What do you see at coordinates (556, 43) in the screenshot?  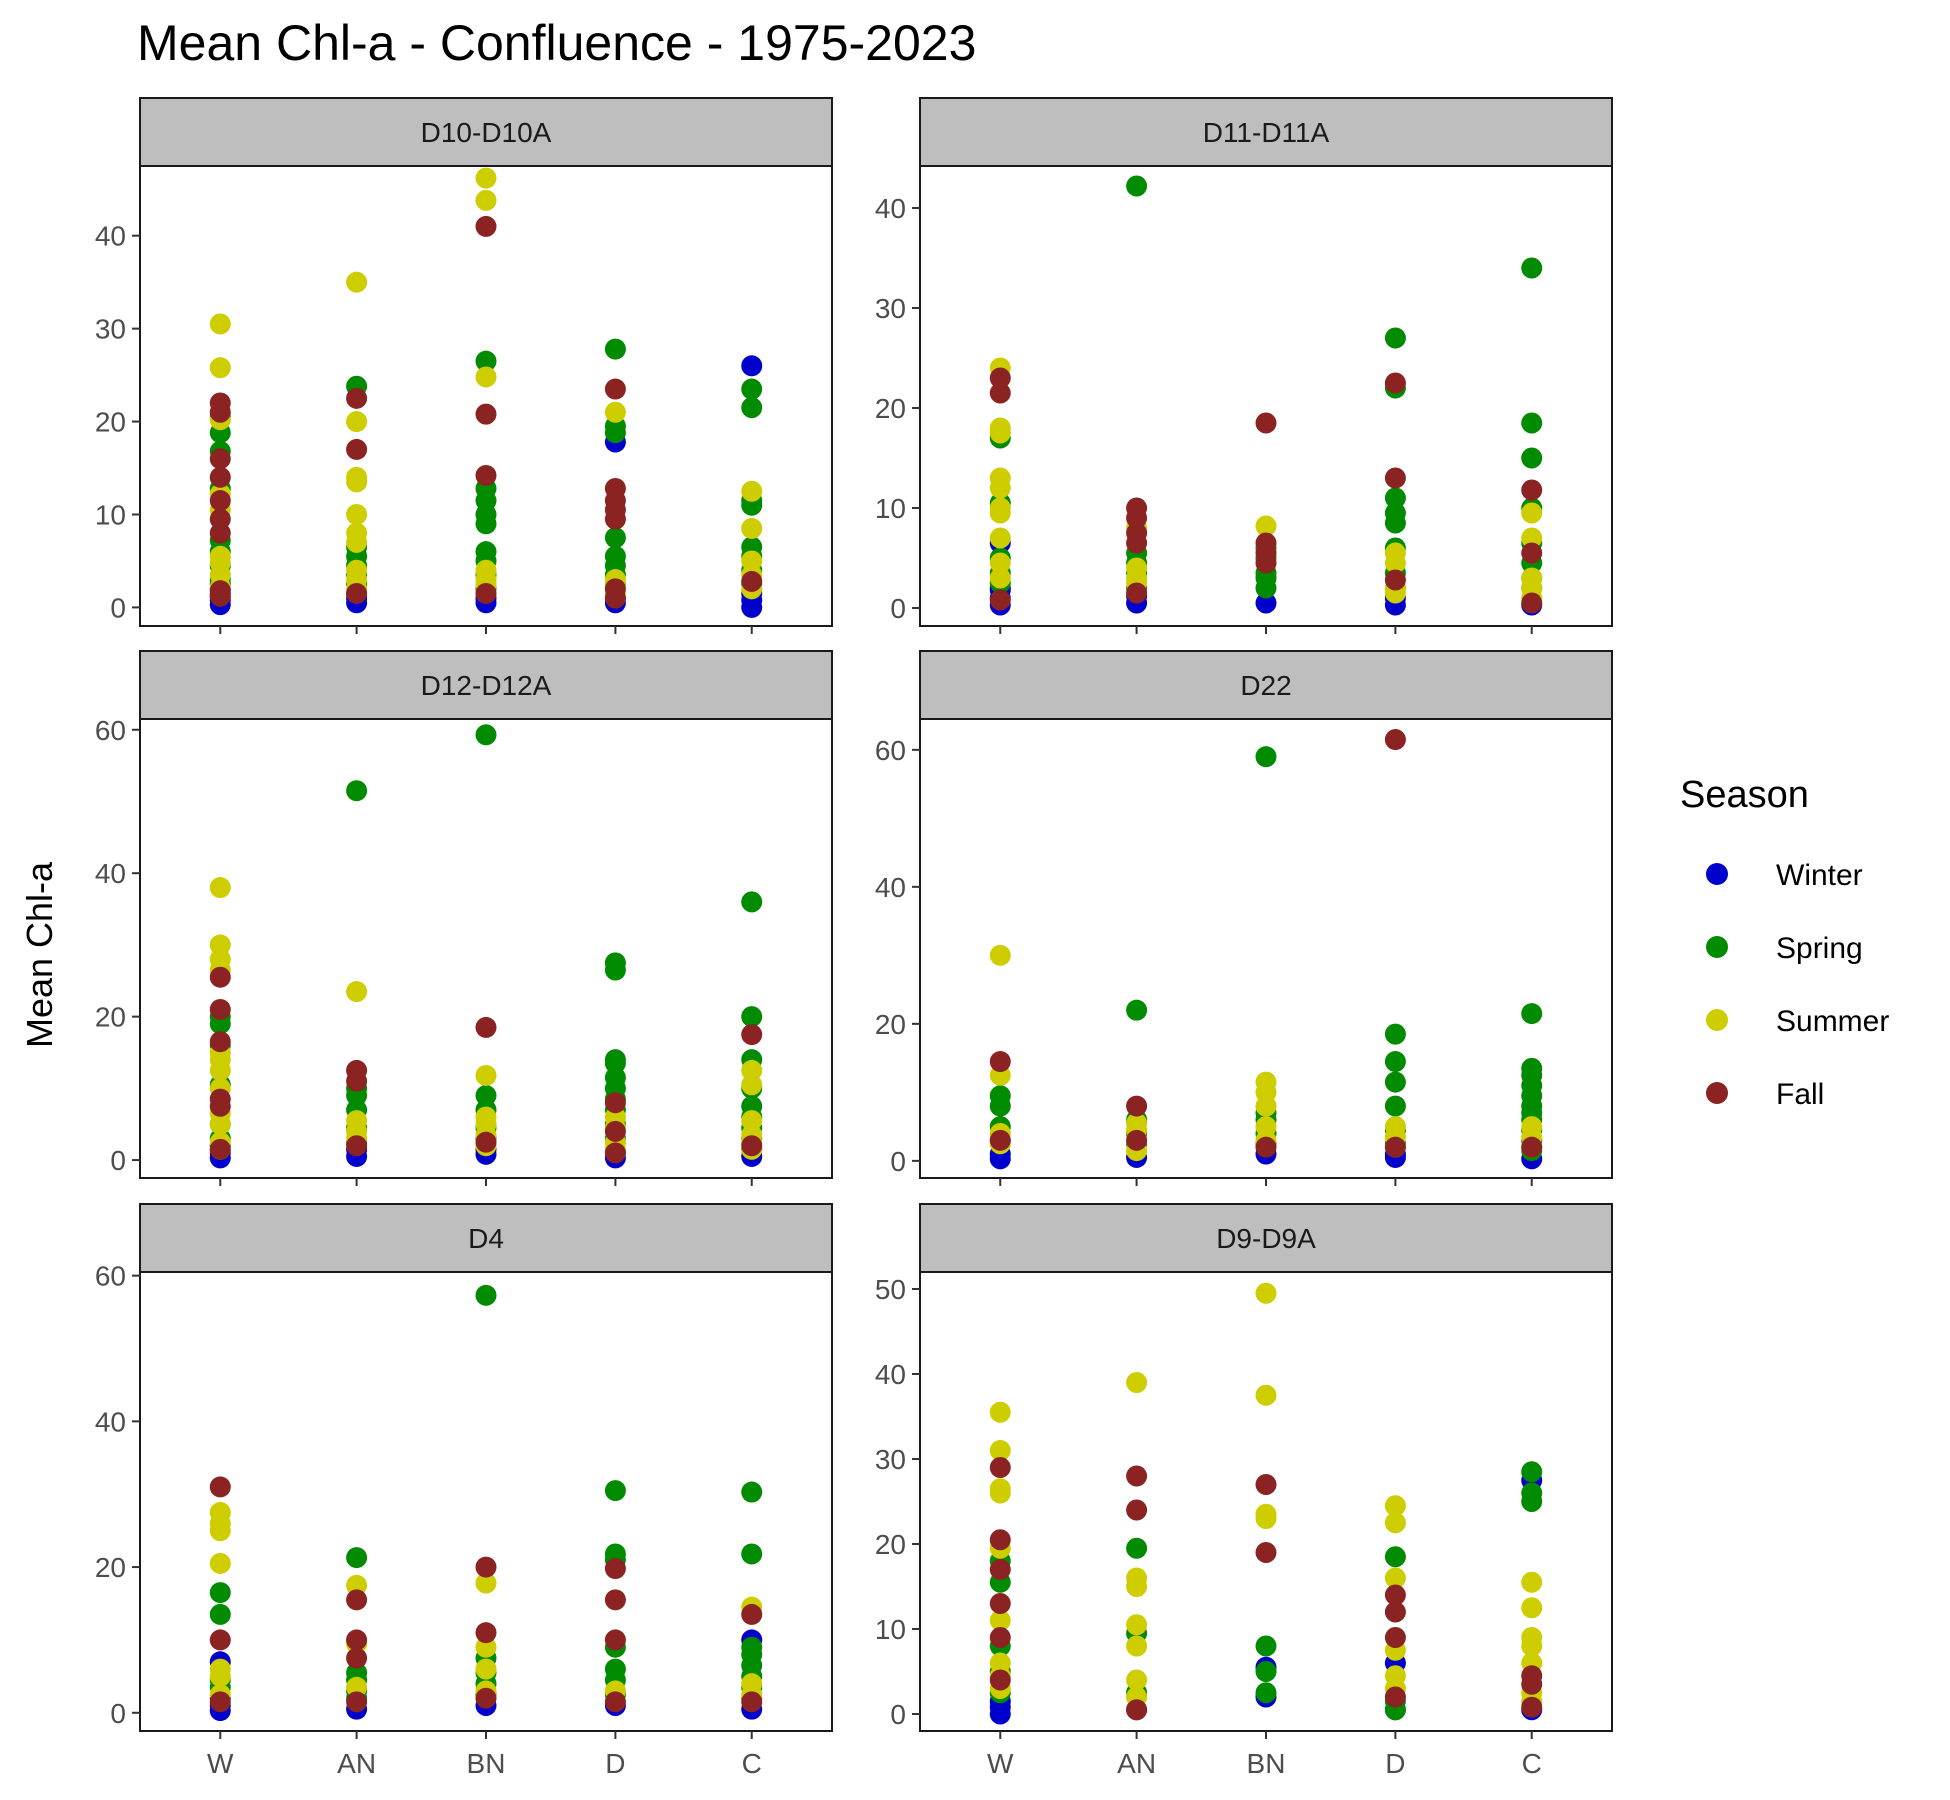 I see `chart-title: Mean Chl-a - Confluence - 1975-2023` at bounding box center [556, 43].